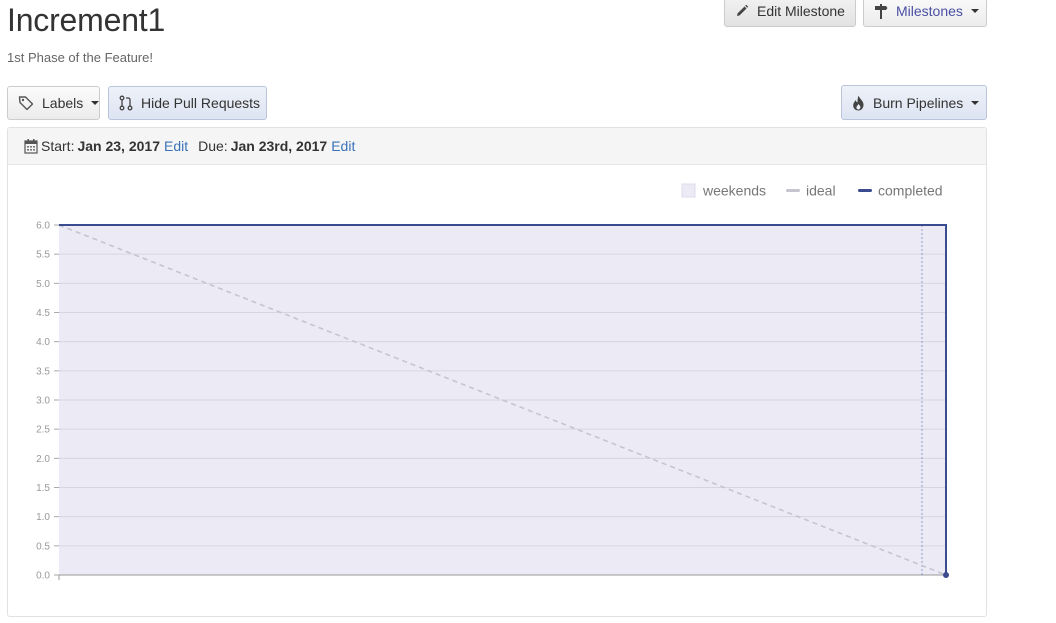 The width and height of the screenshot is (1056, 623). What do you see at coordinates (26, 103) in the screenshot?
I see `tag-icon` at bounding box center [26, 103].